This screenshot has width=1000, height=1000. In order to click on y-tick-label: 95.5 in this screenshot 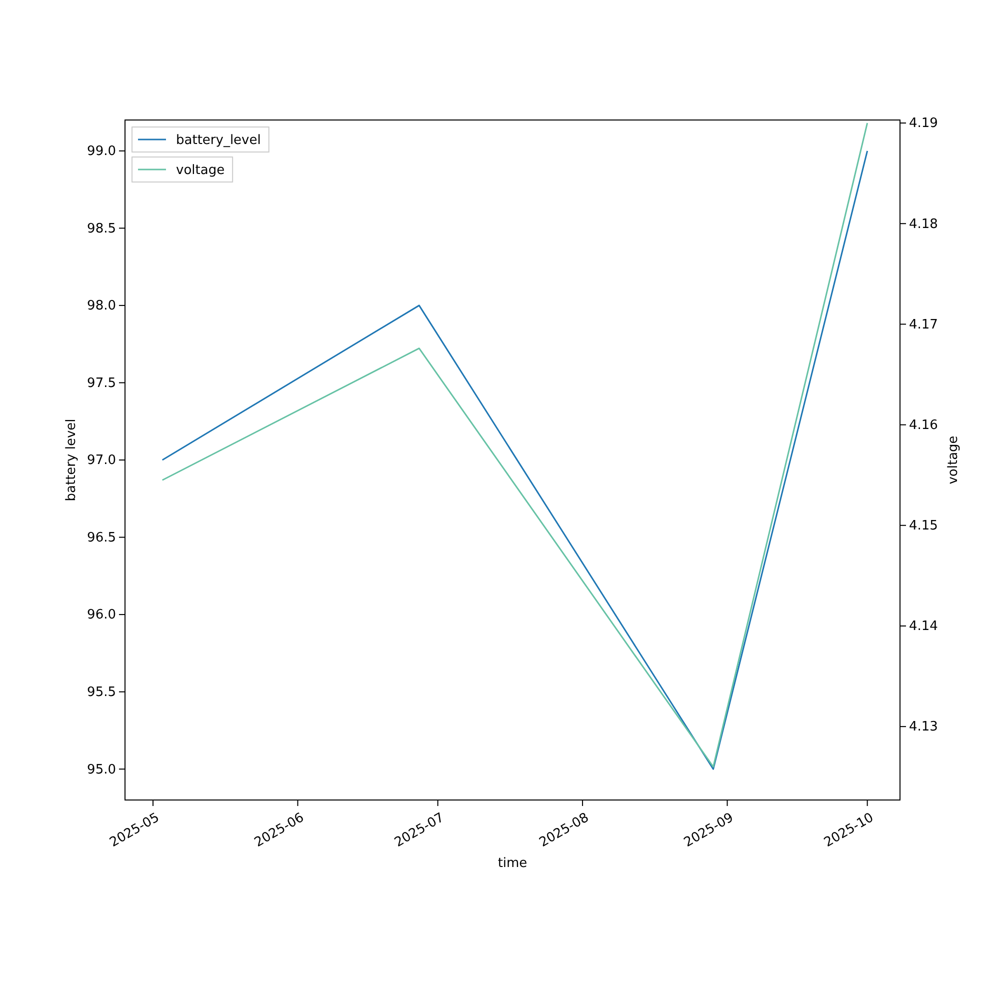, I will do `click(101, 692)`.